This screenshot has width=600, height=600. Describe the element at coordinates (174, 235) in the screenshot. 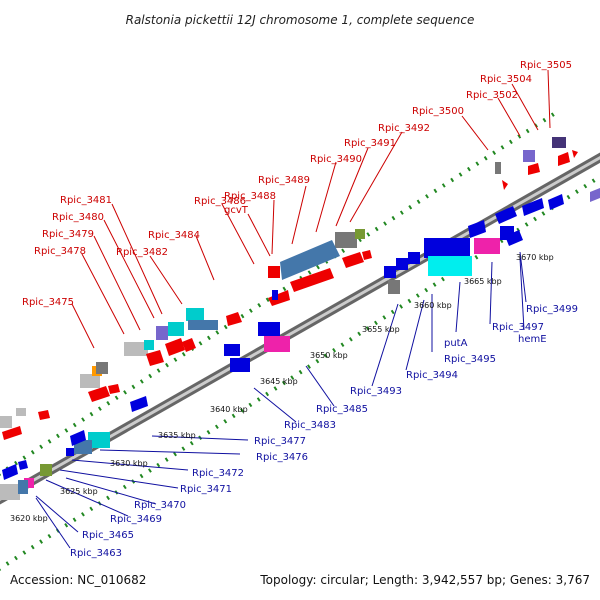

I see `gene-label-top: Rpic_3484` at that location.